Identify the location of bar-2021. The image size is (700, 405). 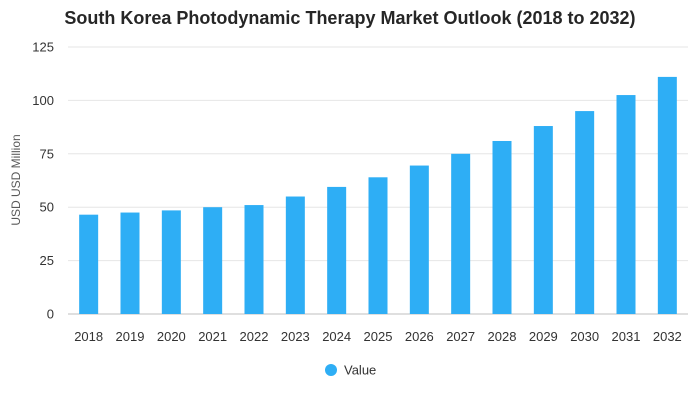
(213, 260).